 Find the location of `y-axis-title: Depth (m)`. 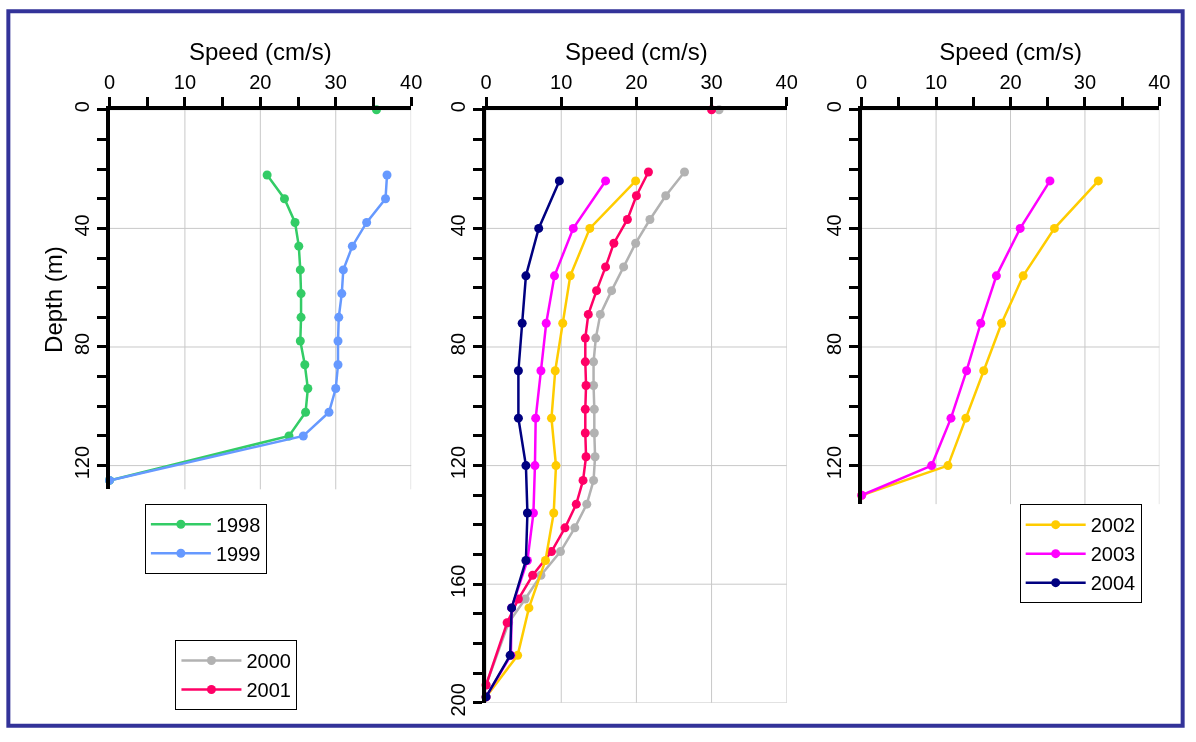

y-axis-title: Depth (m) is located at coordinates (54, 299).